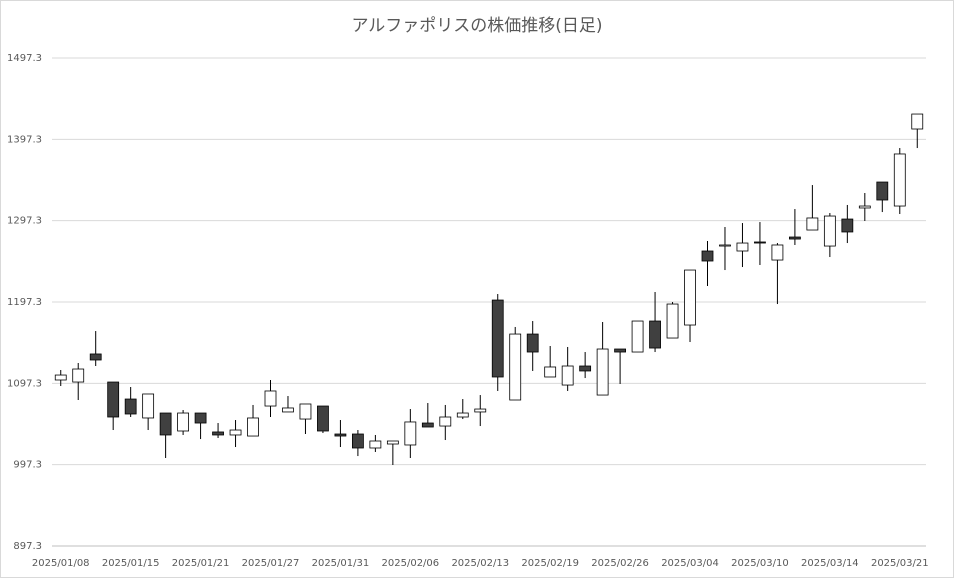 This screenshot has width=954, height=578. I want to click on y-tick-label: 1297.3, so click(24, 221).